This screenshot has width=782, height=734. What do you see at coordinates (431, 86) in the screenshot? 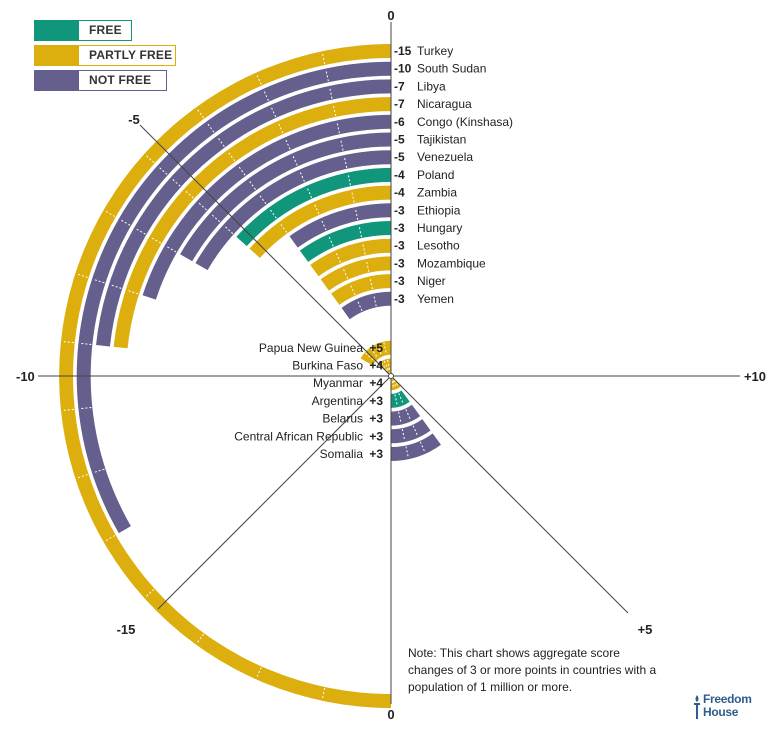
I see `country-label-libya: Libya` at bounding box center [431, 86].